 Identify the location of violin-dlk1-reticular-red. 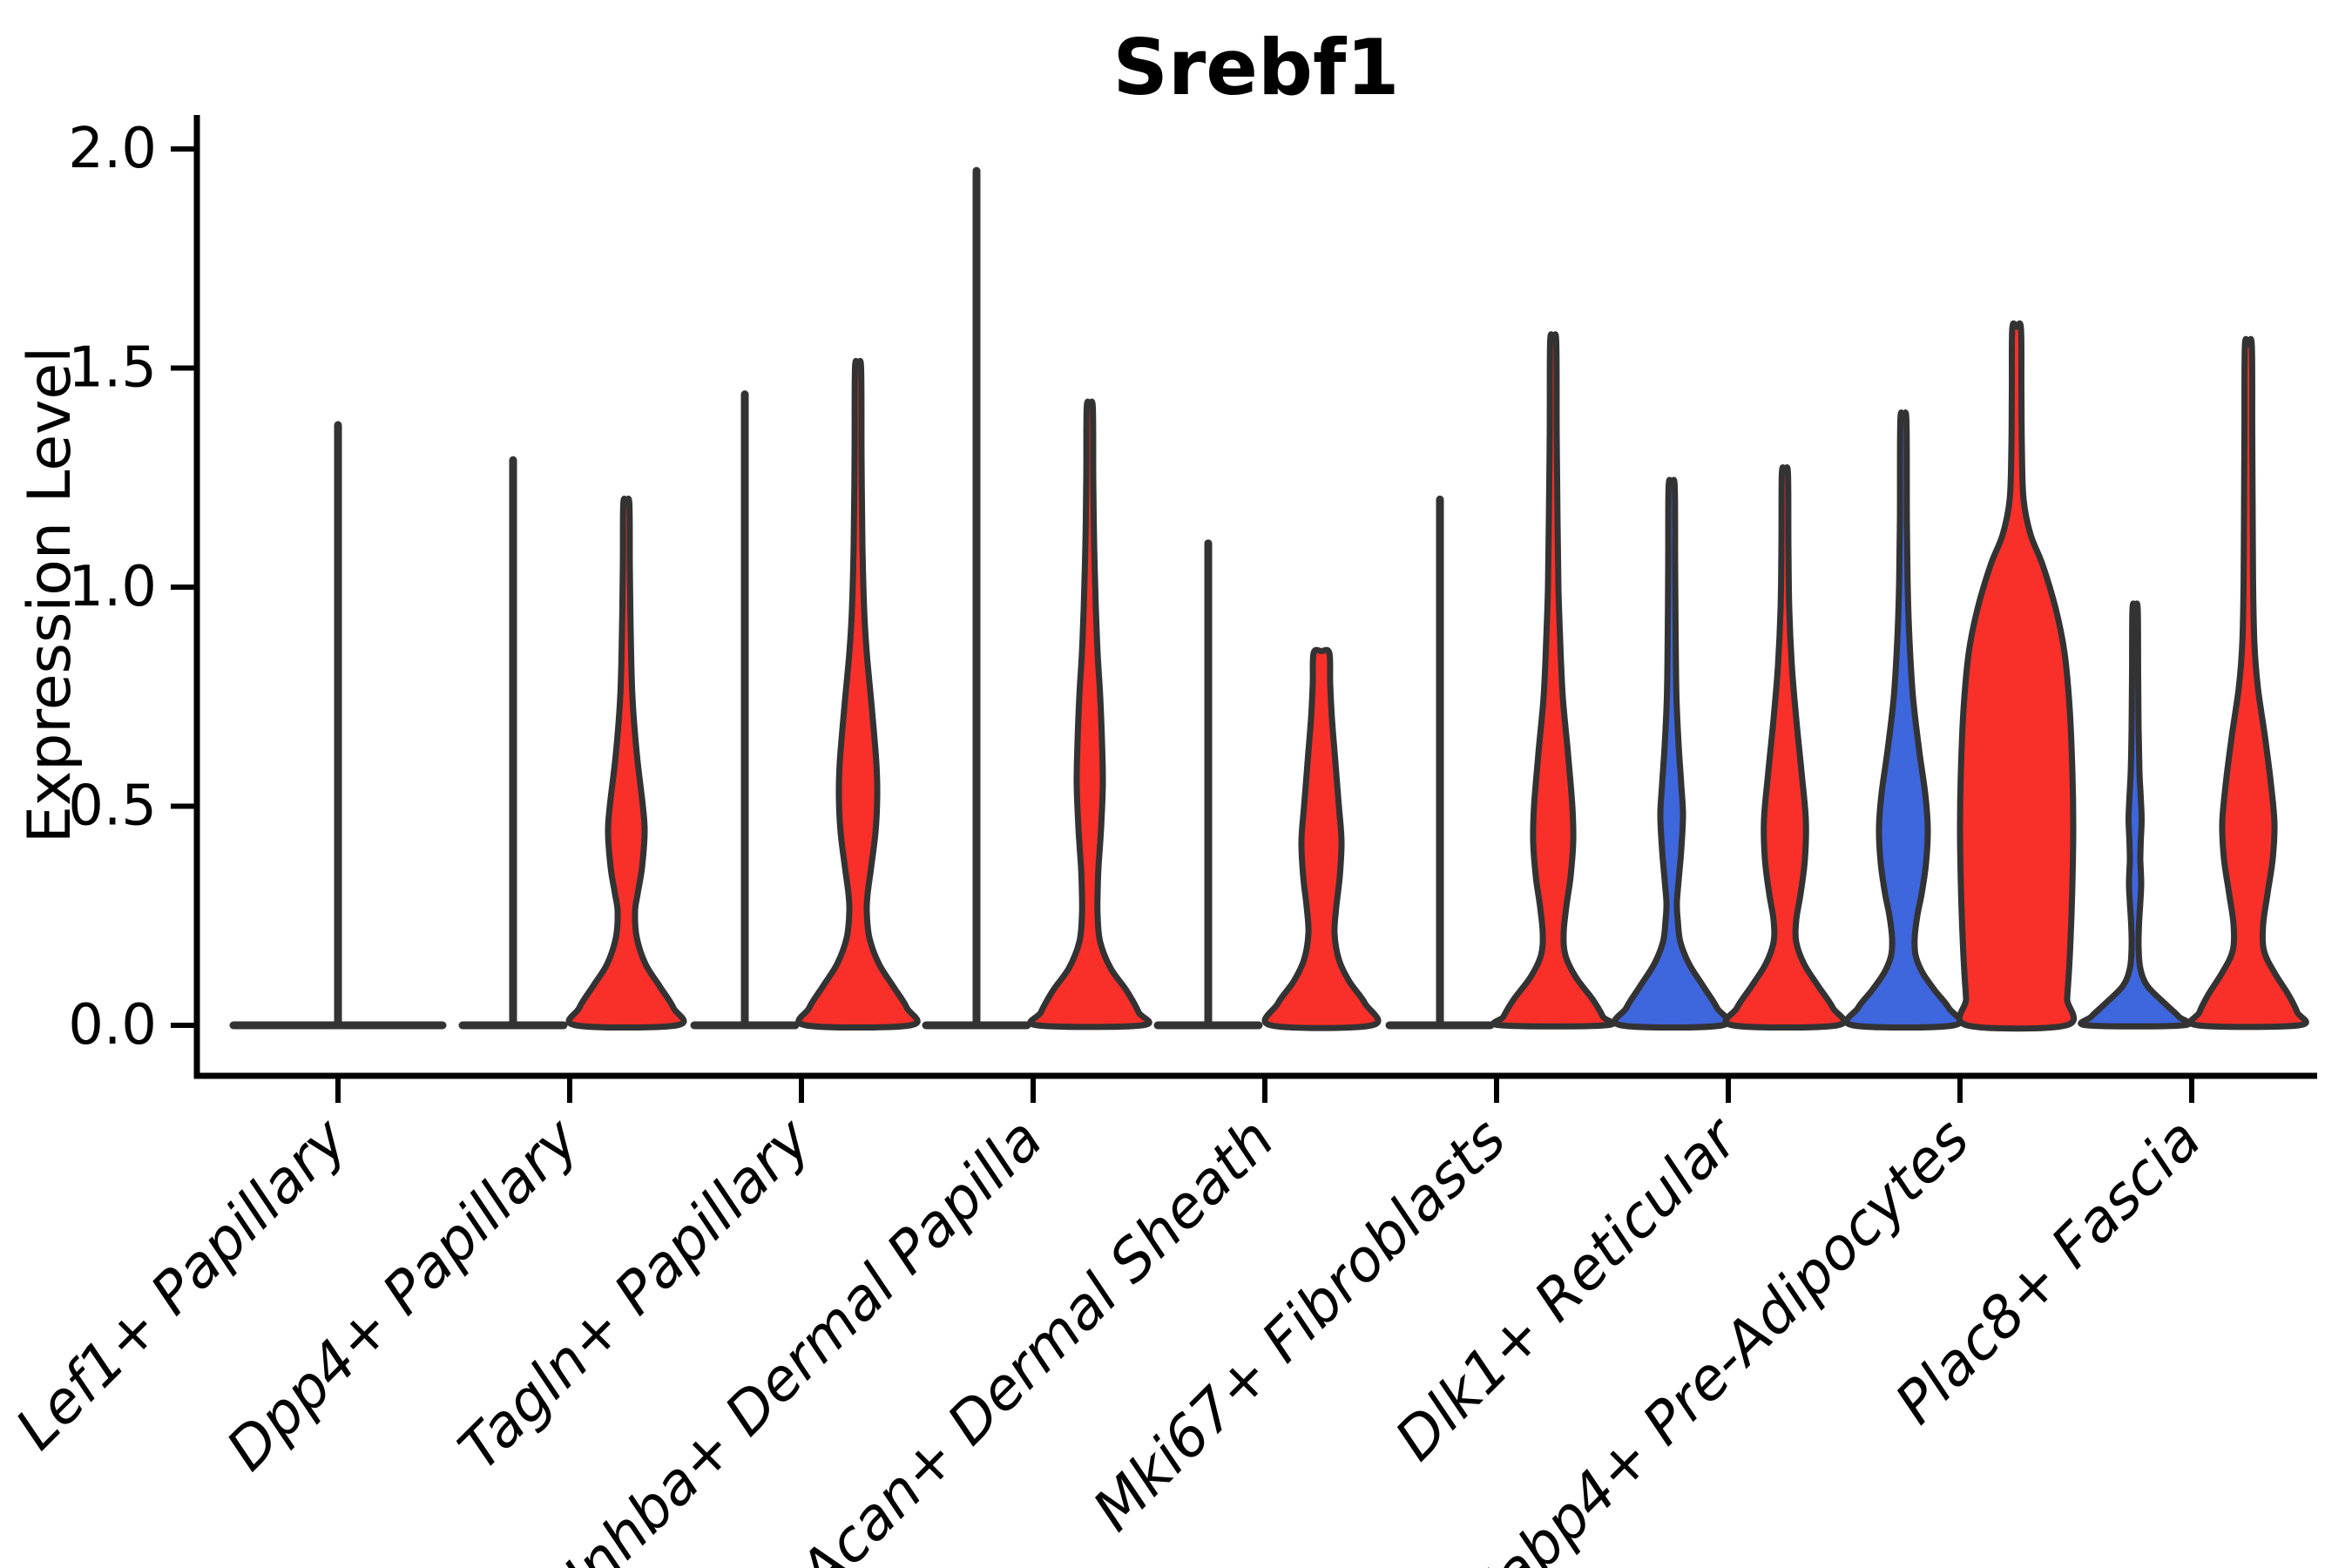
(1785, 747).